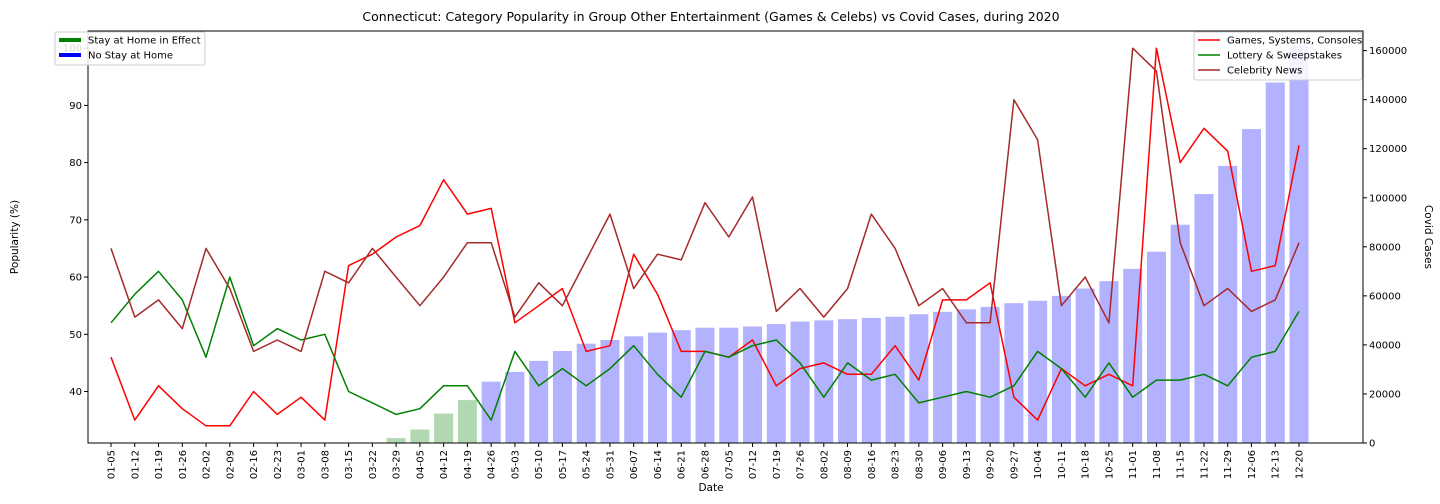 Image resolution: width=1440 pixels, height=504 pixels. I want to click on x-tick-label: 03-01, so click(302, 464).